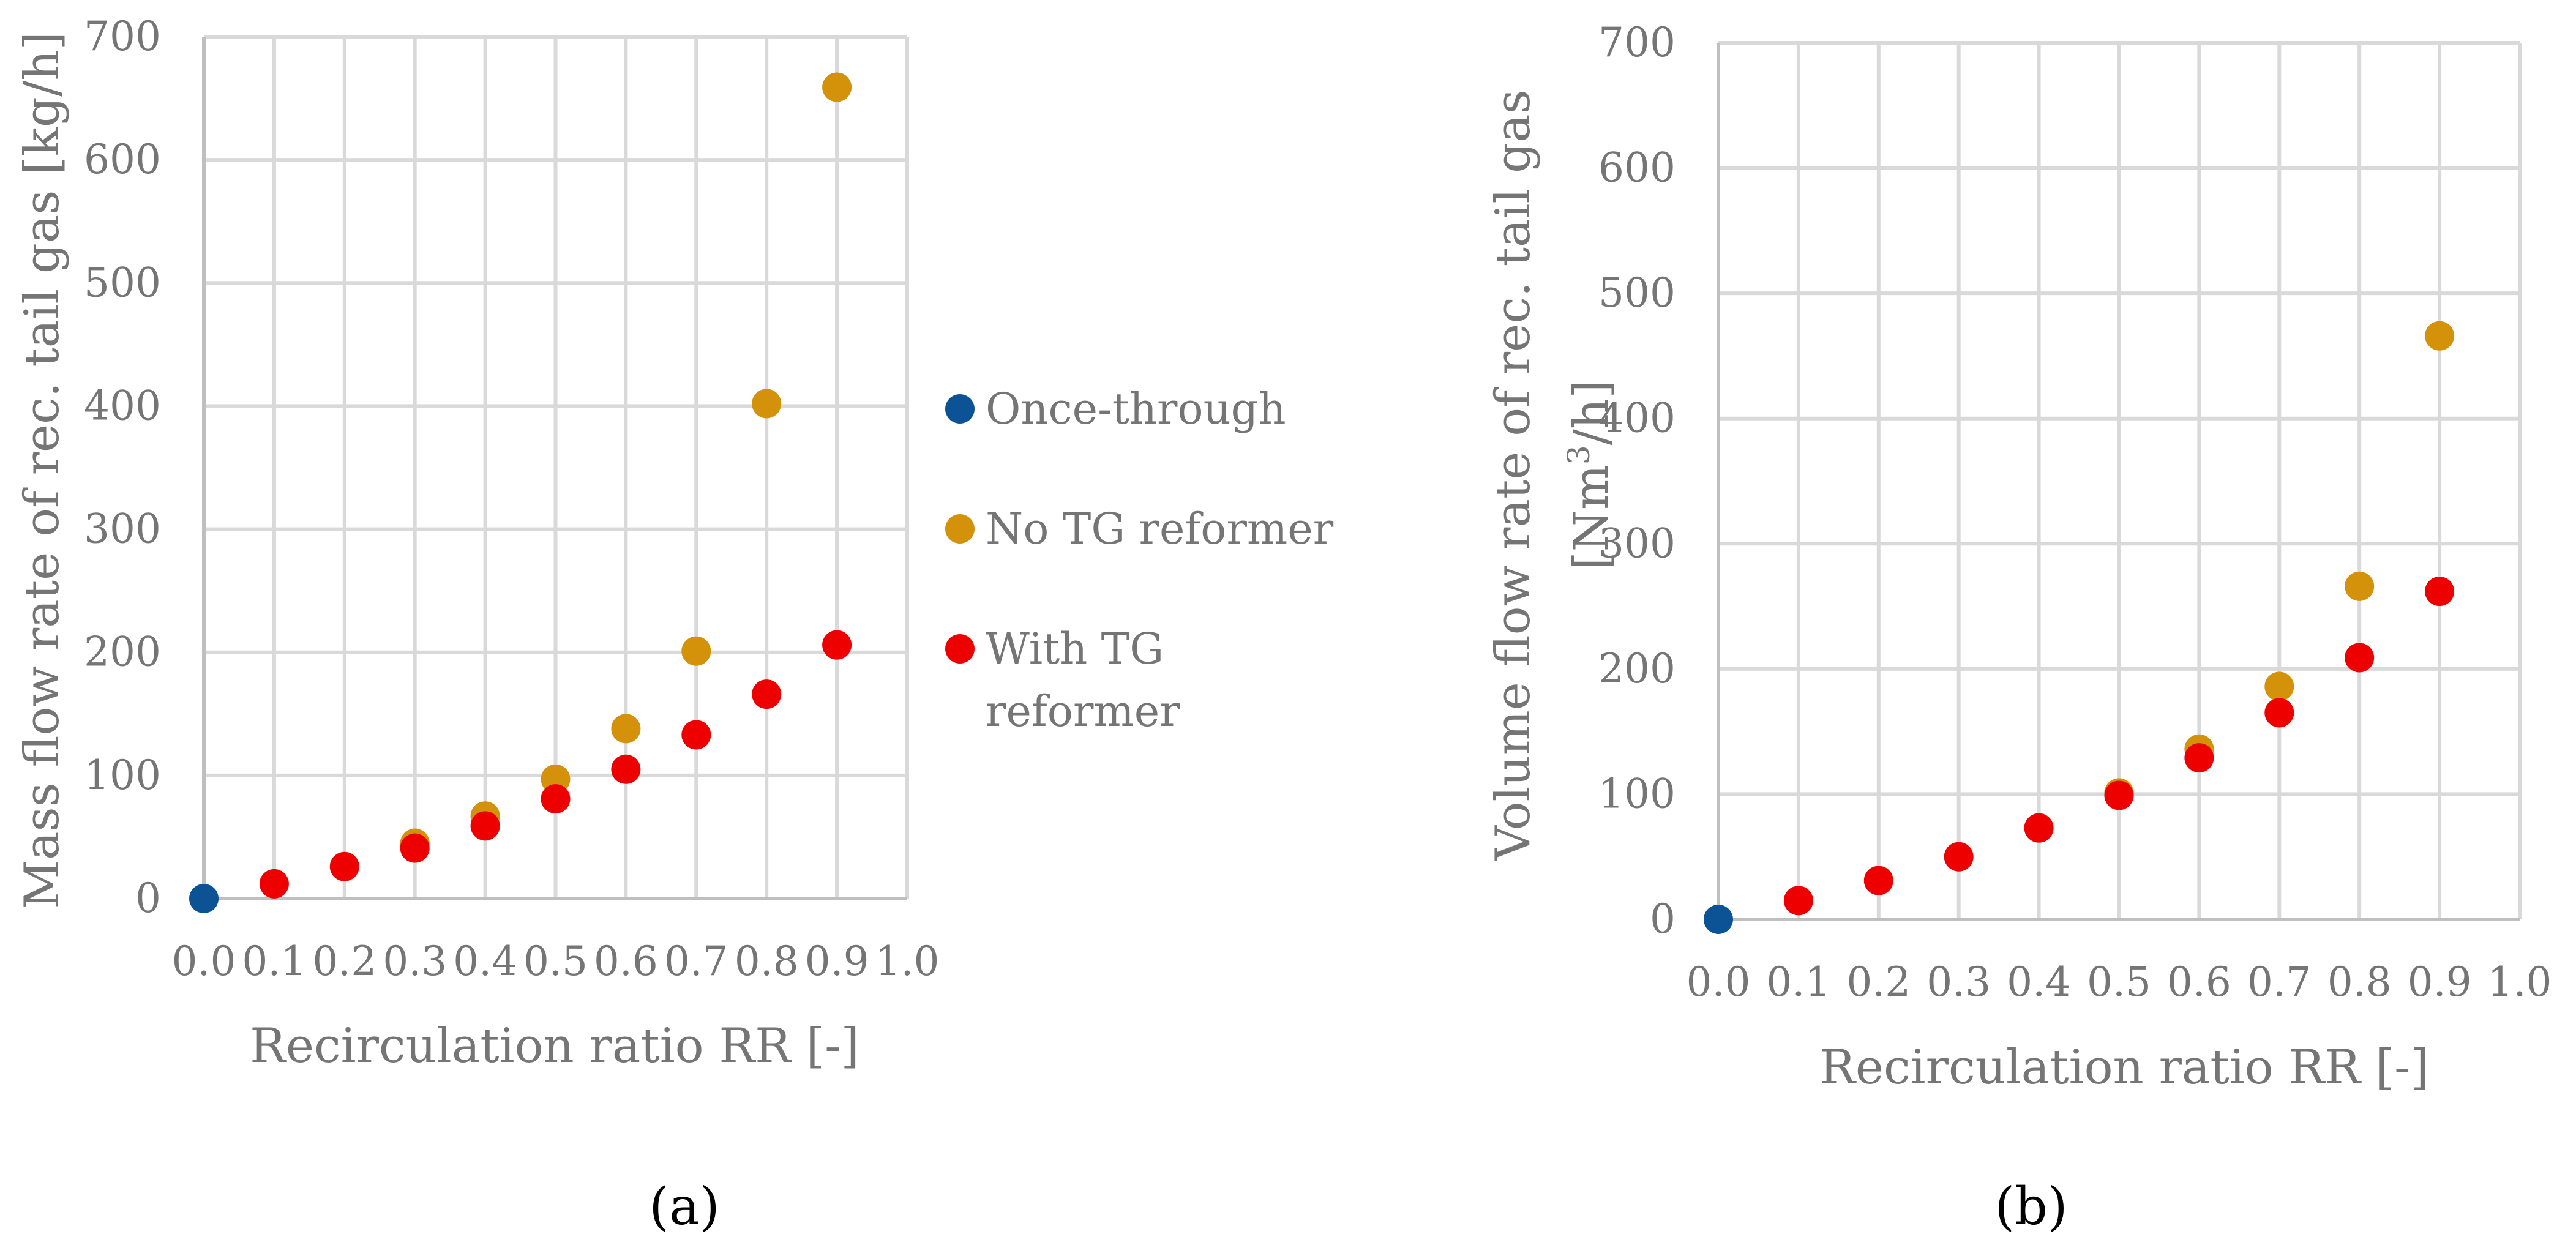 This screenshot has width=2576, height=1245. I want to click on panel-b-label: (b), so click(2031, 1206).